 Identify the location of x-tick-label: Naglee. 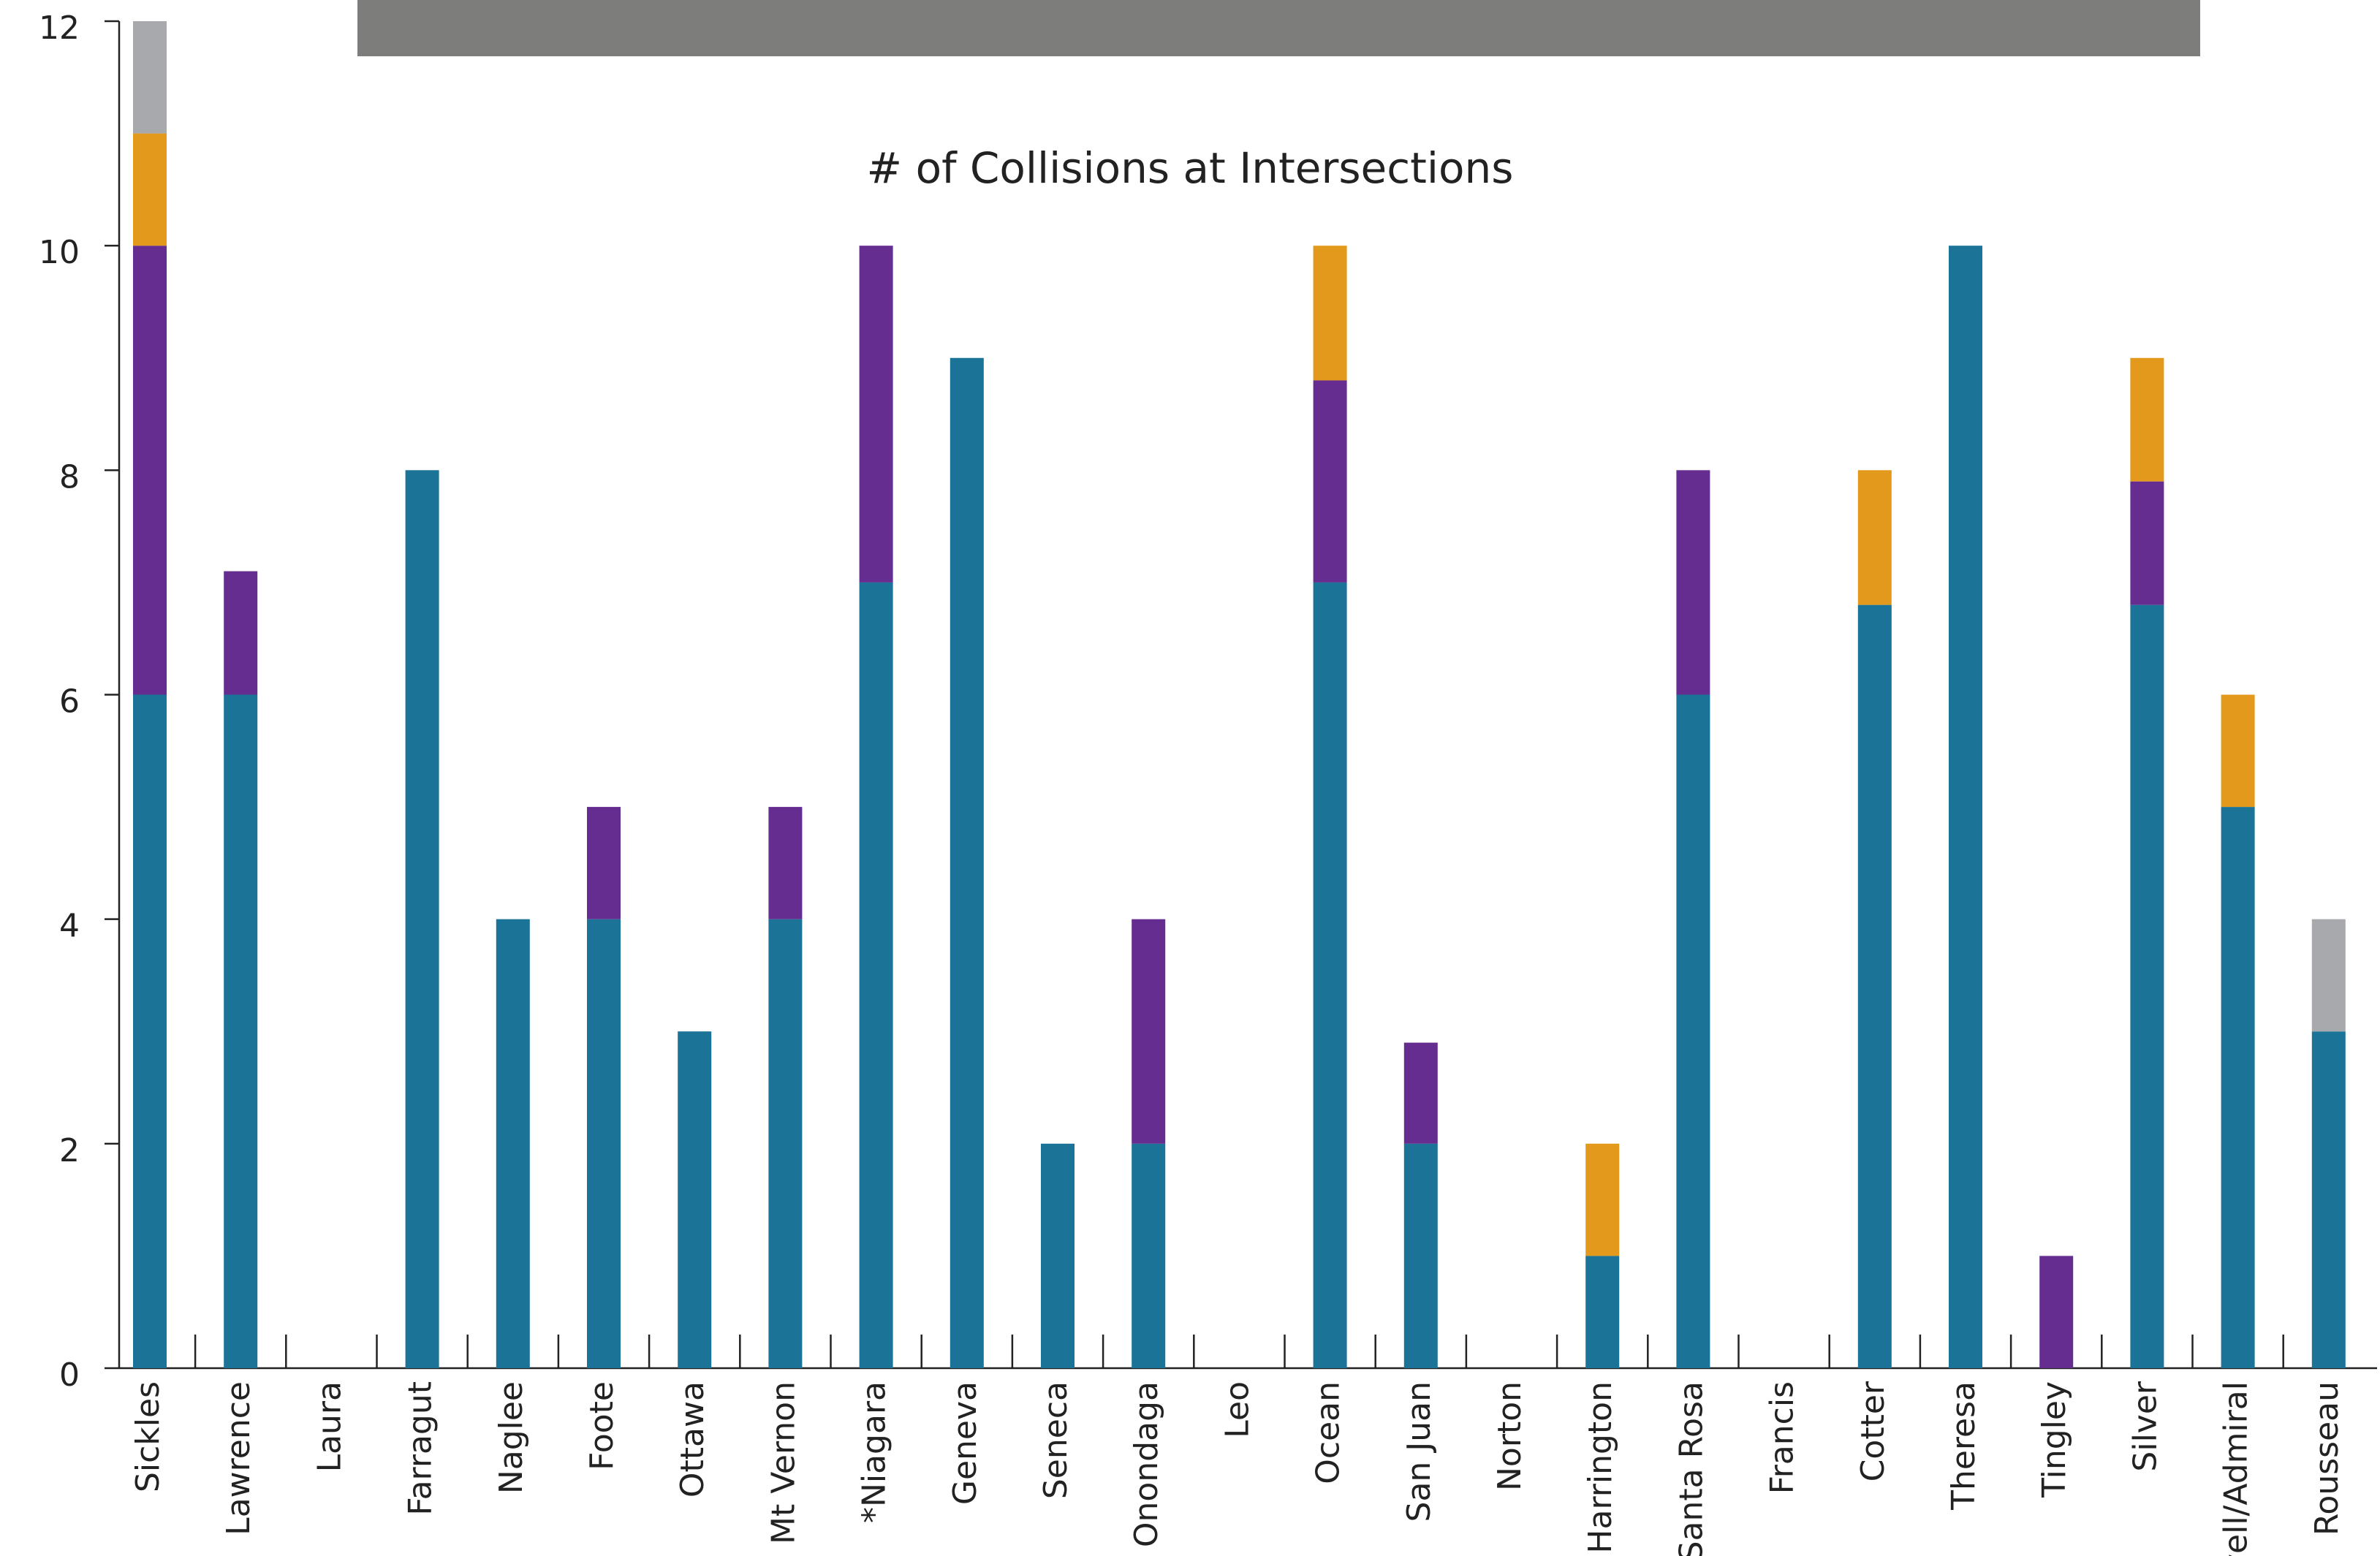
(511, 1437).